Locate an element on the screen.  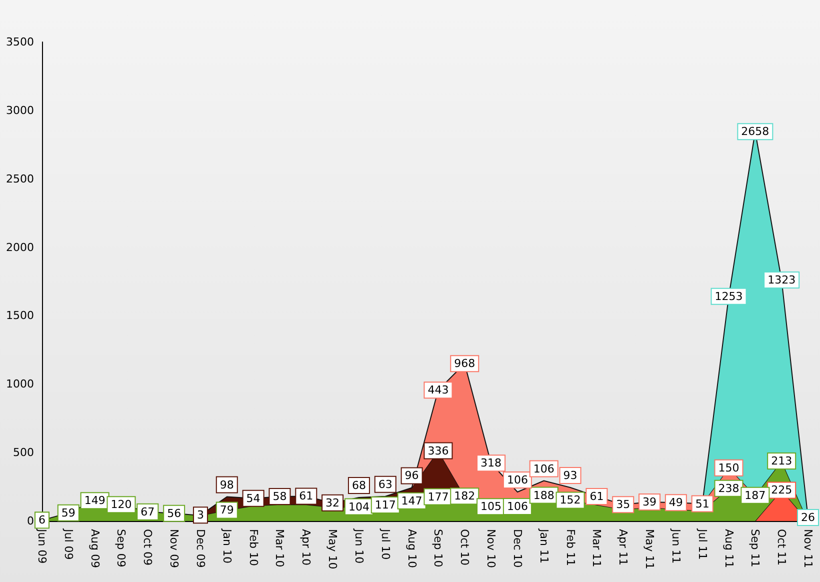
x-tick-label: Jul 09 is located at coordinates (68, 544).